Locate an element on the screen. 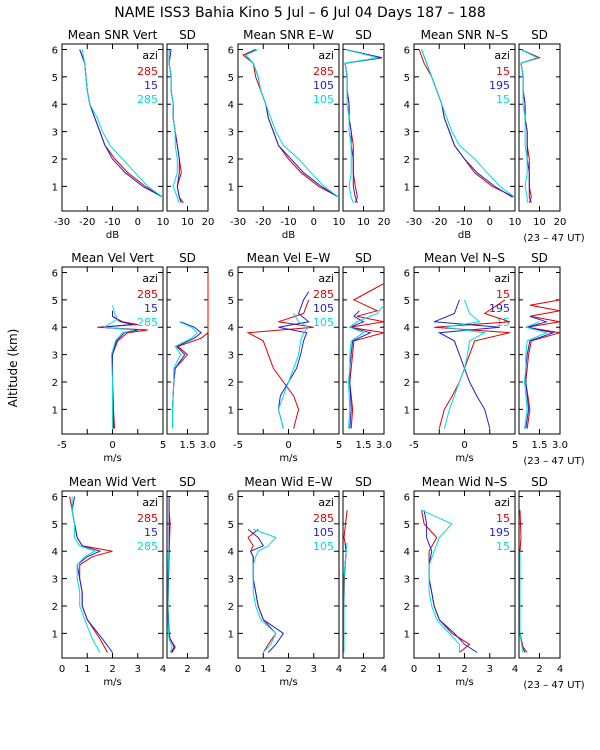  x-tick-label: 5 is located at coordinates (163, 445).